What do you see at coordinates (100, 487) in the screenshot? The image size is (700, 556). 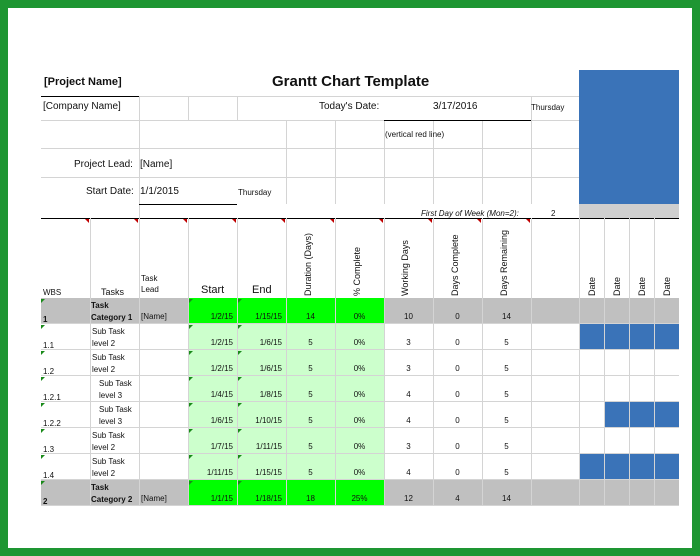 I see `task-name-line1: Task` at bounding box center [100, 487].